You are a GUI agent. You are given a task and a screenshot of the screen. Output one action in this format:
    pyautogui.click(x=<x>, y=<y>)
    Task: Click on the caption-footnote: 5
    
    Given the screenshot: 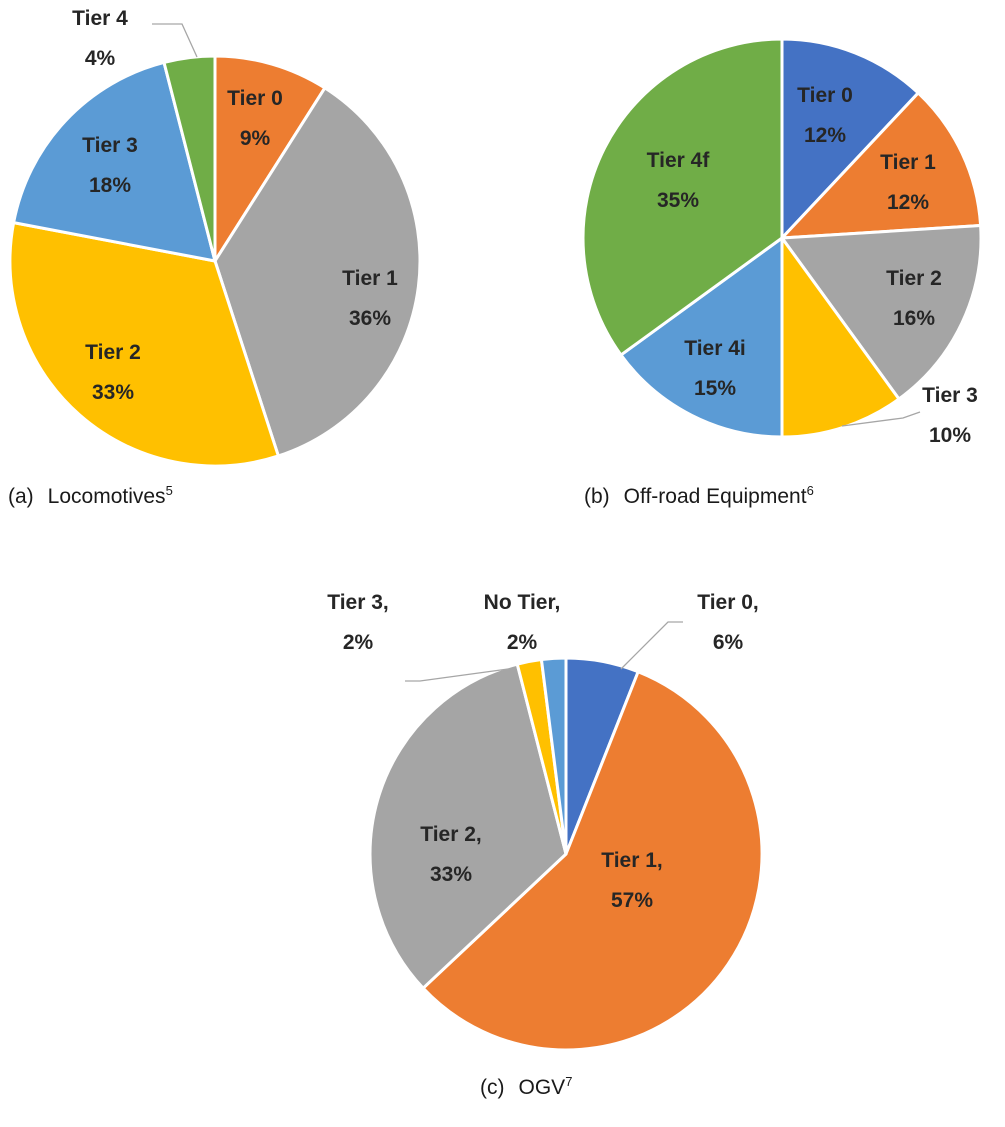 What is the action you would take?
    pyautogui.click(x=169, y=490)
    